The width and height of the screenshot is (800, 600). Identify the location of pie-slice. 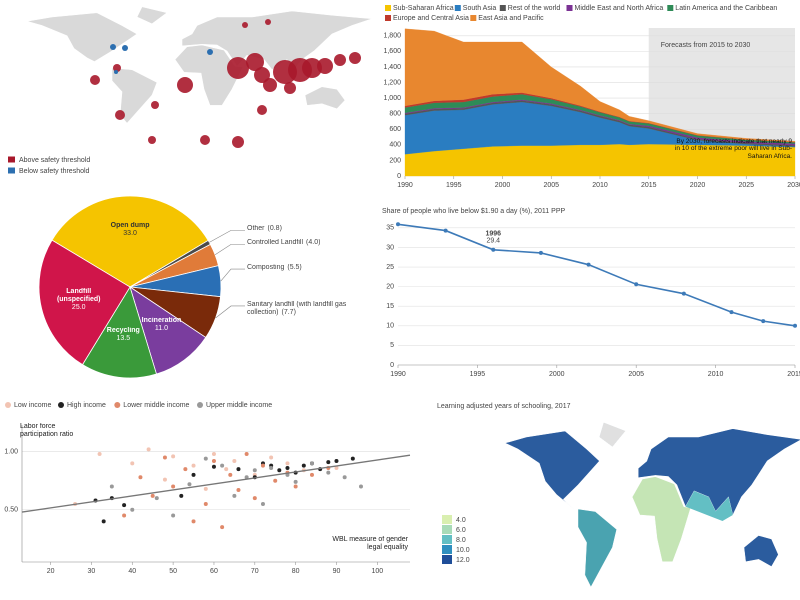
(119, 332).